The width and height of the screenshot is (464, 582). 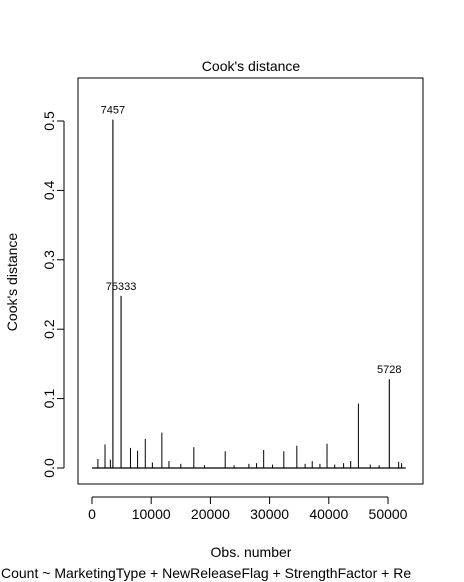 I want to click on x-axis-label: Obs. number, so click(x=251, y=552).